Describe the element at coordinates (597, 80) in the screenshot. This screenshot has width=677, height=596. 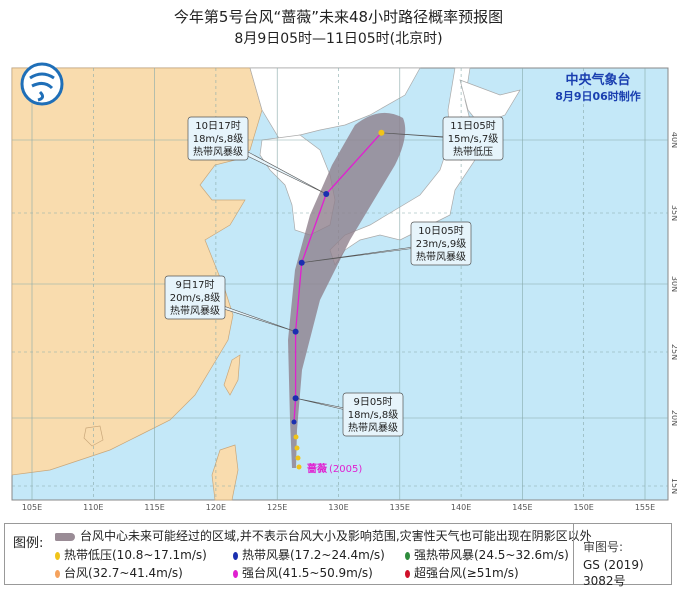
I see `agency-name: 中央气象台` at that location.